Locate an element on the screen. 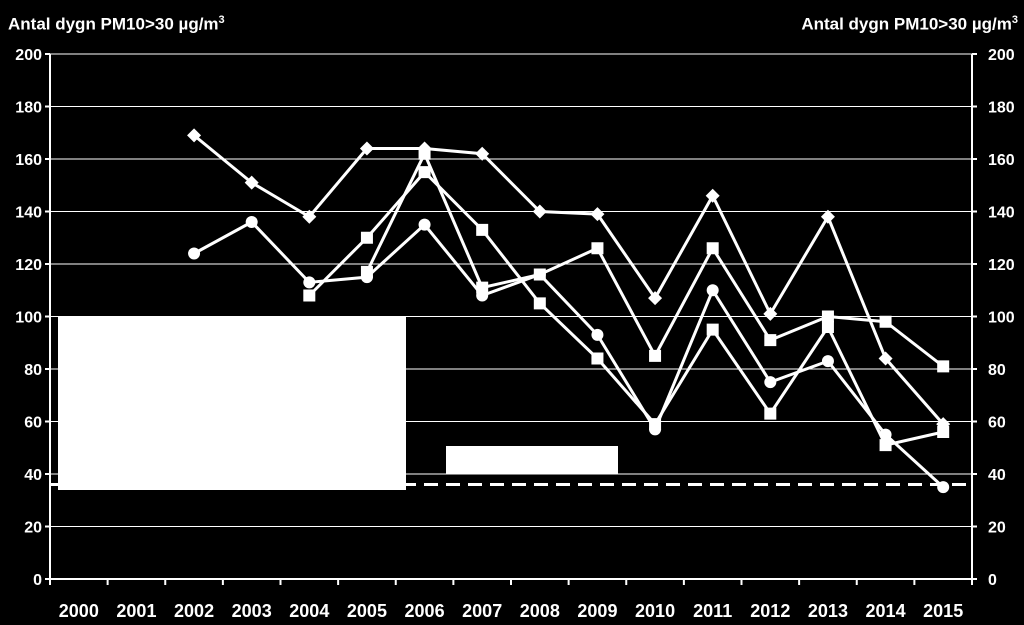 The height and width of the screenshot is (625, 1024). x-tick-label: 2002 is located at coordinates (194, 611).